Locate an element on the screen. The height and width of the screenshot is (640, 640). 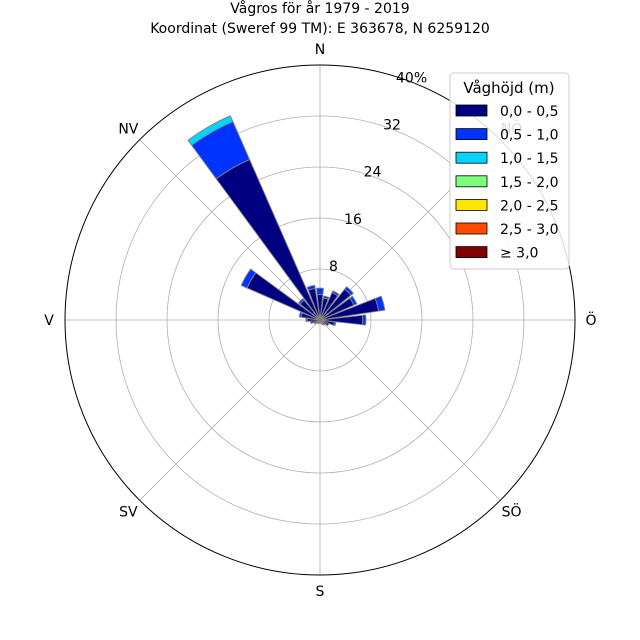
legend-label-5: 2,5 - 3,0 is located at coordinates (529, 230).